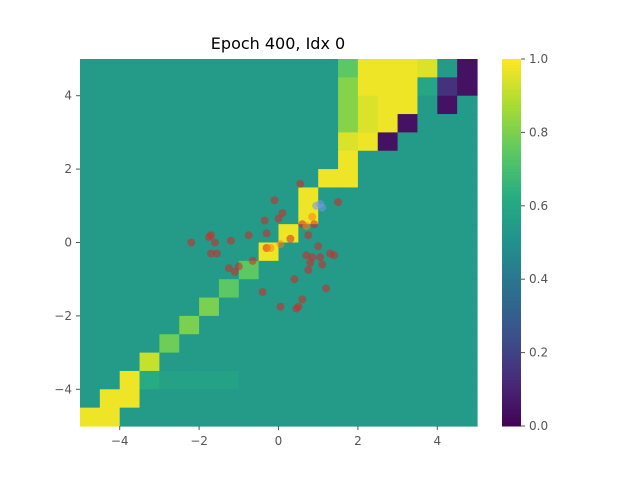 The height and width of the screenshot is (480, 640). What do you see at coordinates (63, 389) in the screenshot?
I see `y-tick-label: −4` at bounding box center [63, 389].